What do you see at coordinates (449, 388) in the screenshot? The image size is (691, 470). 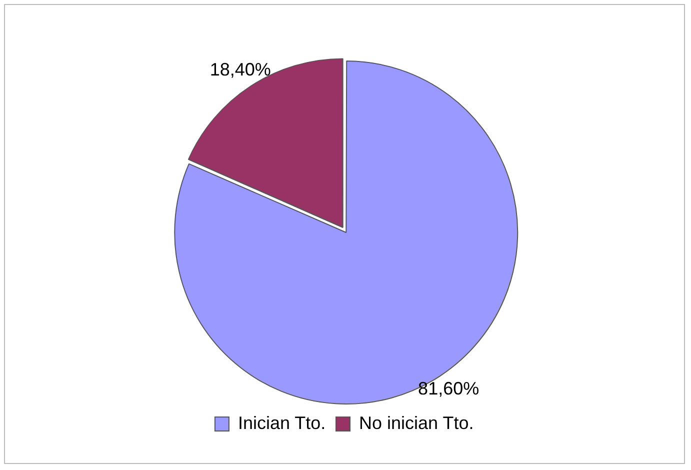 I see `data-label: 81,60%` at bounding box center [449, 388].